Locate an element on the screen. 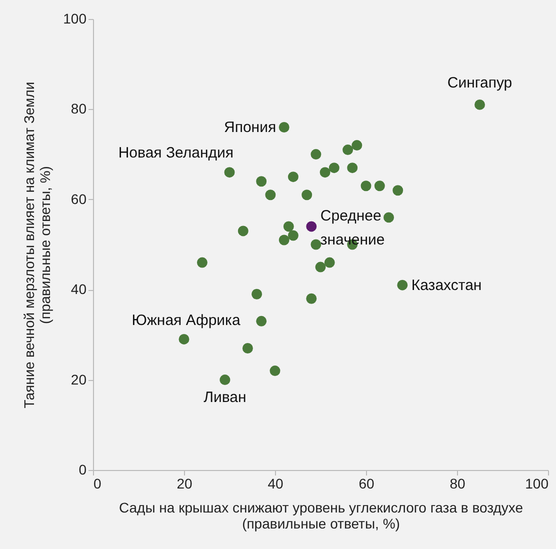 This screenshot has height=549, width=556. x-tick-label: 80 is located at coordinates (458, 484).